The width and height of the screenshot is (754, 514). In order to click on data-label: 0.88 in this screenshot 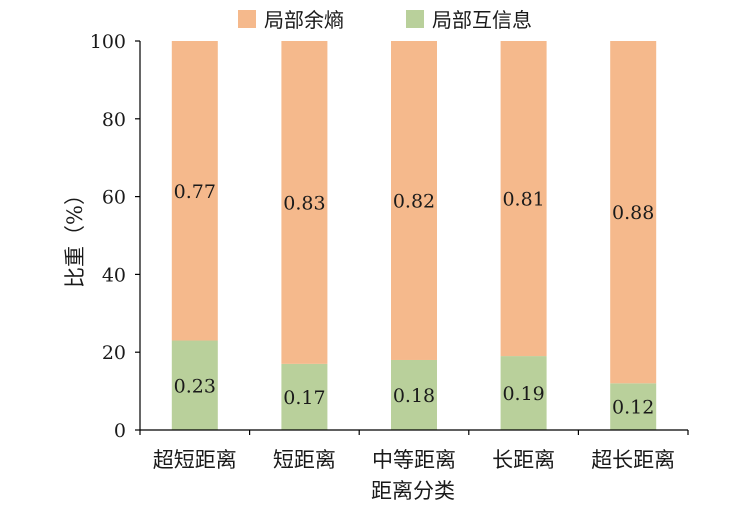, I will do `click(633, 213)`.